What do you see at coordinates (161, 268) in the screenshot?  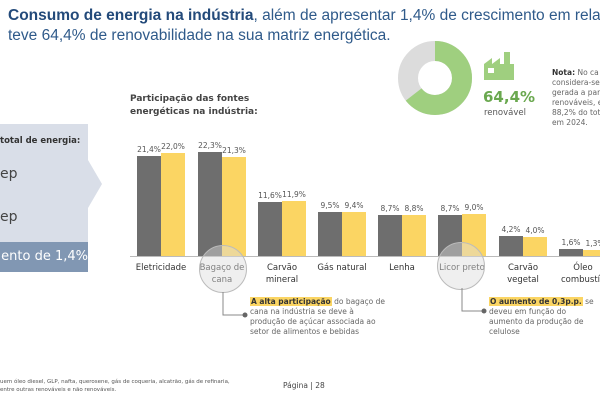 I see `category-label: Eletricidade` at bounding box center [161, 268].